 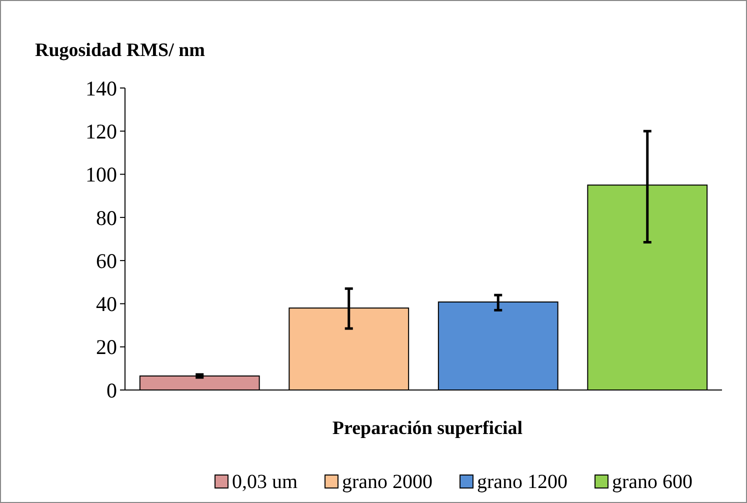 What do you see at coordinates (120, 50) in the screenshot?
I see `chart-title: Rugosidad RMS/ nm` at bounding box center [120, 50].